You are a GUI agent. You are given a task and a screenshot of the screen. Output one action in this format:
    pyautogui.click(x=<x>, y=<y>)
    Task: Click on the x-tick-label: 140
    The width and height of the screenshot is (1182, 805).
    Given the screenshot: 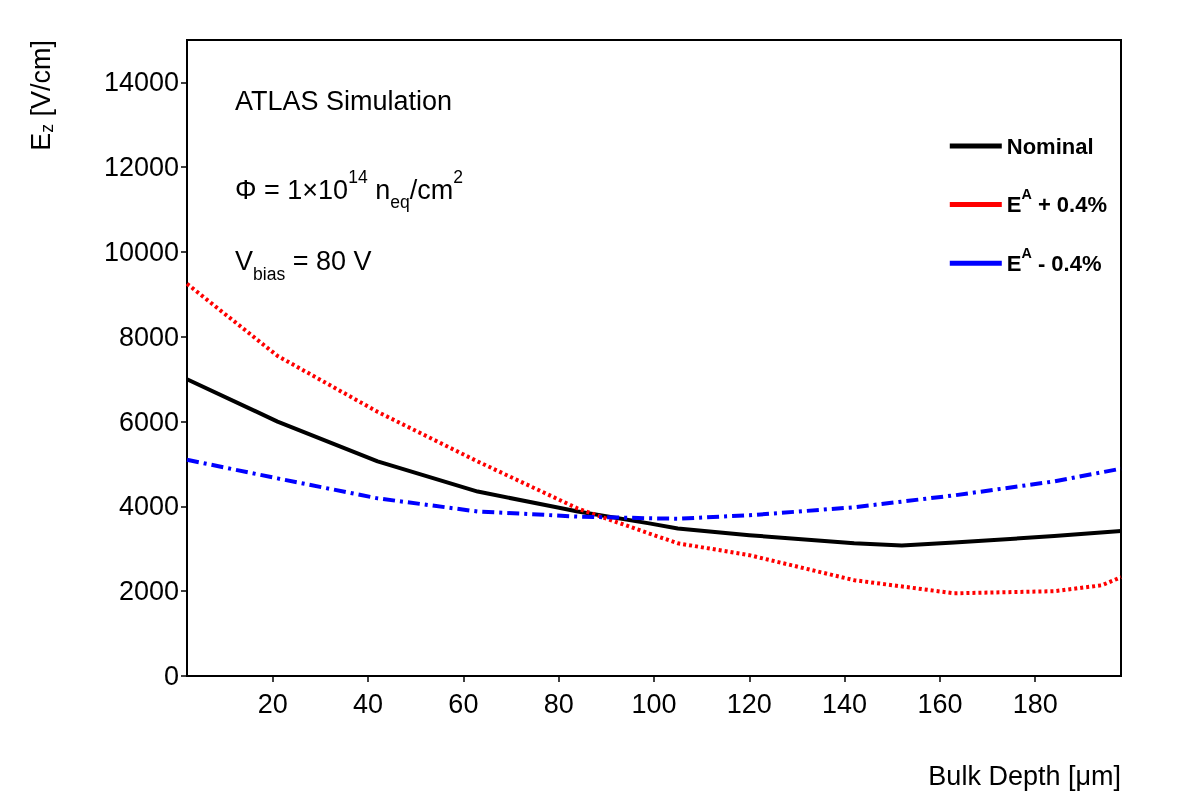 What is the action you would take?
    pyautogui.click(x=845, y=703)
    